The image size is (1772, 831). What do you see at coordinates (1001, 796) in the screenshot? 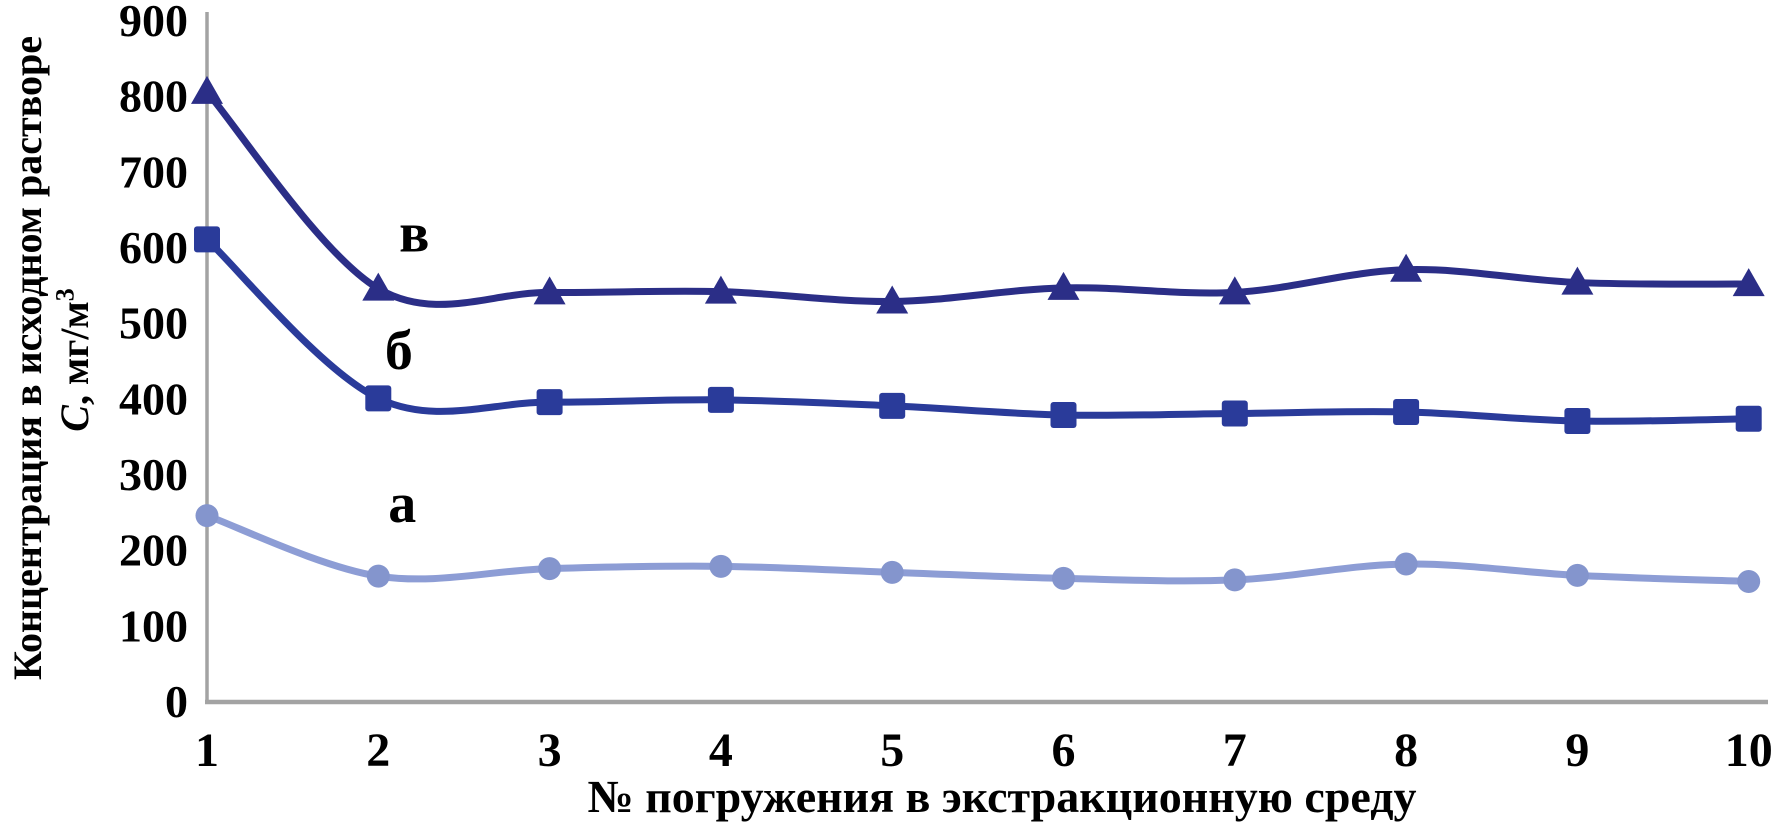
I see `x-axis-title: № погружения в экстракционную среду` at bounding box center [1001, 796].